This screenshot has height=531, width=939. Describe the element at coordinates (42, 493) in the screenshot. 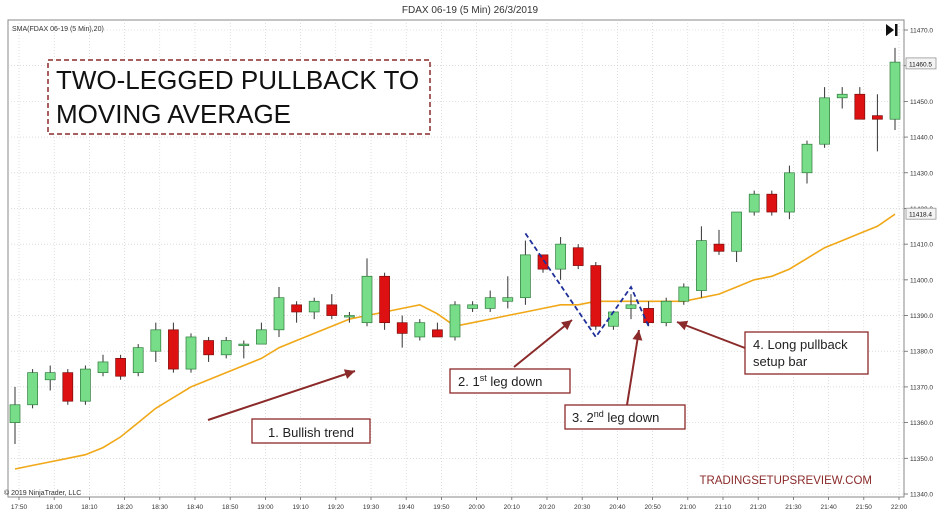

I see `copyright: © 2019 NinjaTrader, LLC` at that location.